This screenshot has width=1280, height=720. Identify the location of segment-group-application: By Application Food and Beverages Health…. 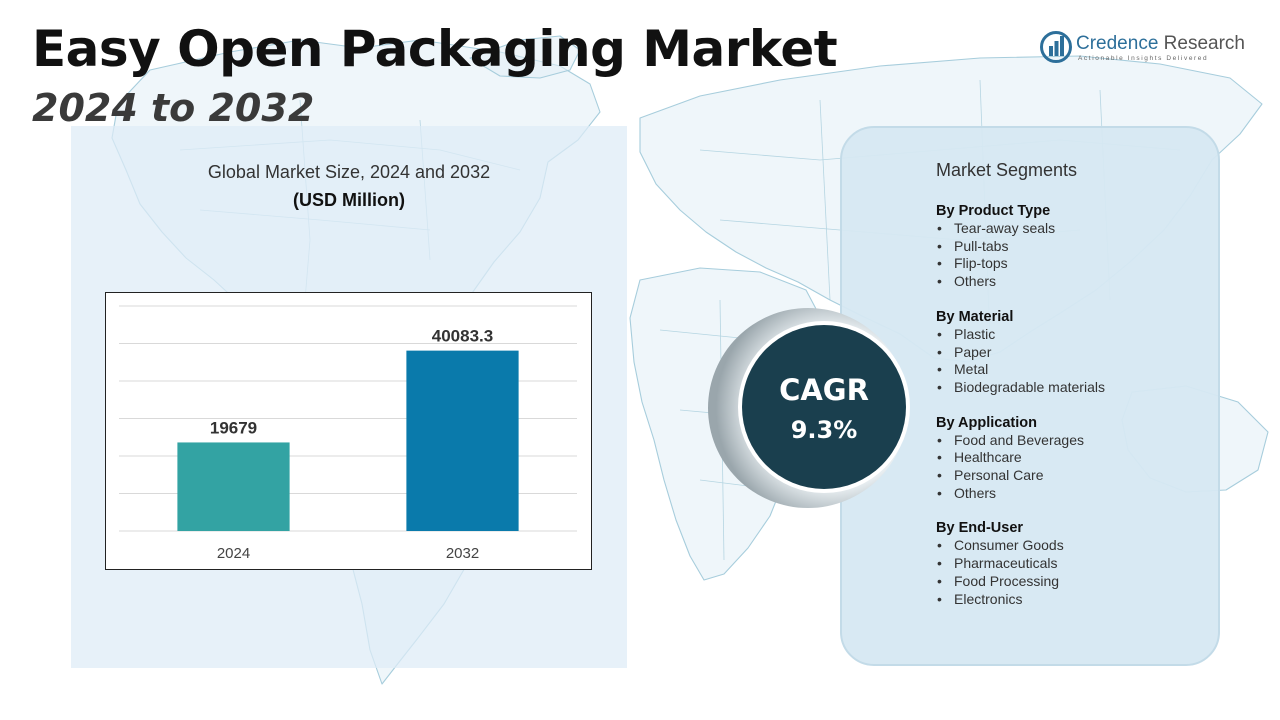
(1076, 458).